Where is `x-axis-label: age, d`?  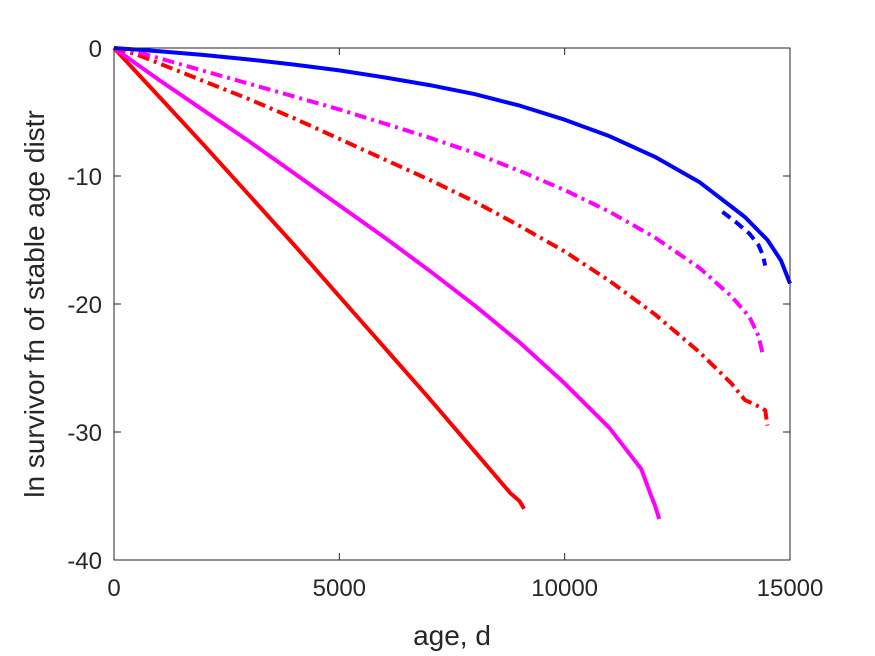
x-axis-label: age, d is located at coordinates (452, 635).